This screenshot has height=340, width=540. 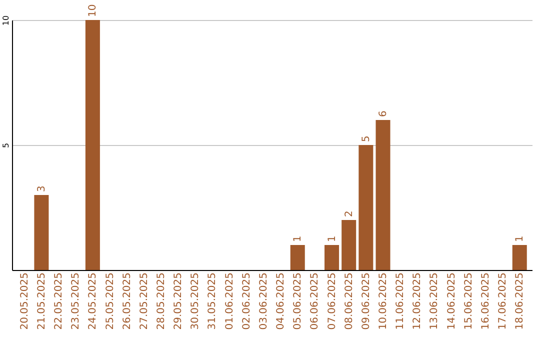 I want to click on x-tick-label: 28.05.2025, so click(x=161, y=301).